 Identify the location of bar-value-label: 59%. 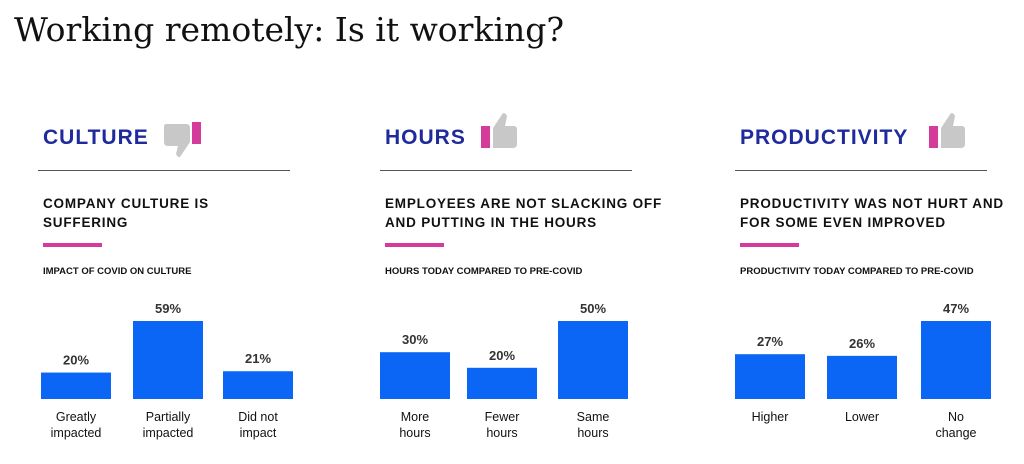
(168, 308).